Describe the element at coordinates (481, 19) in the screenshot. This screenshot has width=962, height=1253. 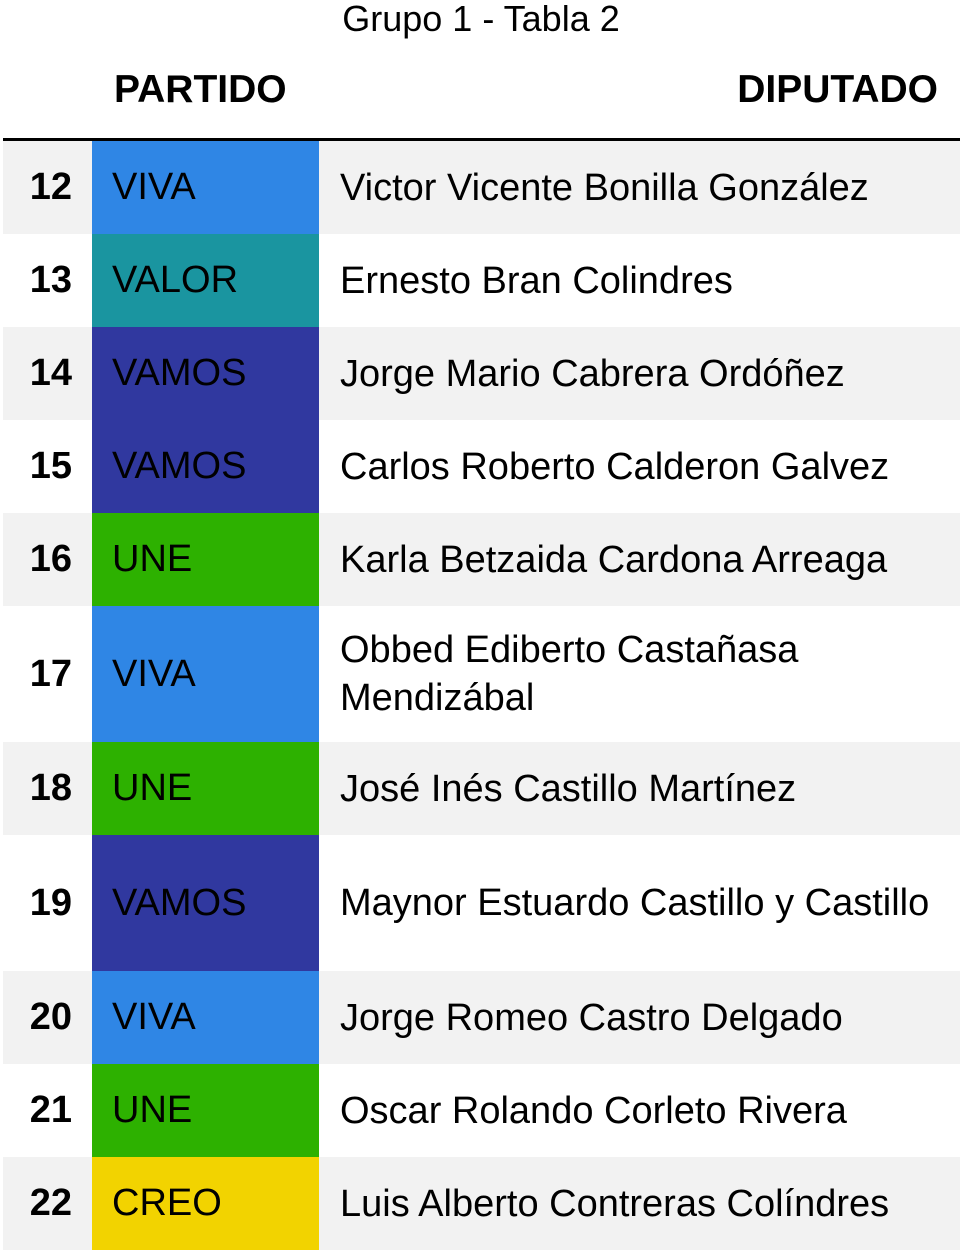
I see `table-title: Grupo 1 - Tabla 2` at that location.